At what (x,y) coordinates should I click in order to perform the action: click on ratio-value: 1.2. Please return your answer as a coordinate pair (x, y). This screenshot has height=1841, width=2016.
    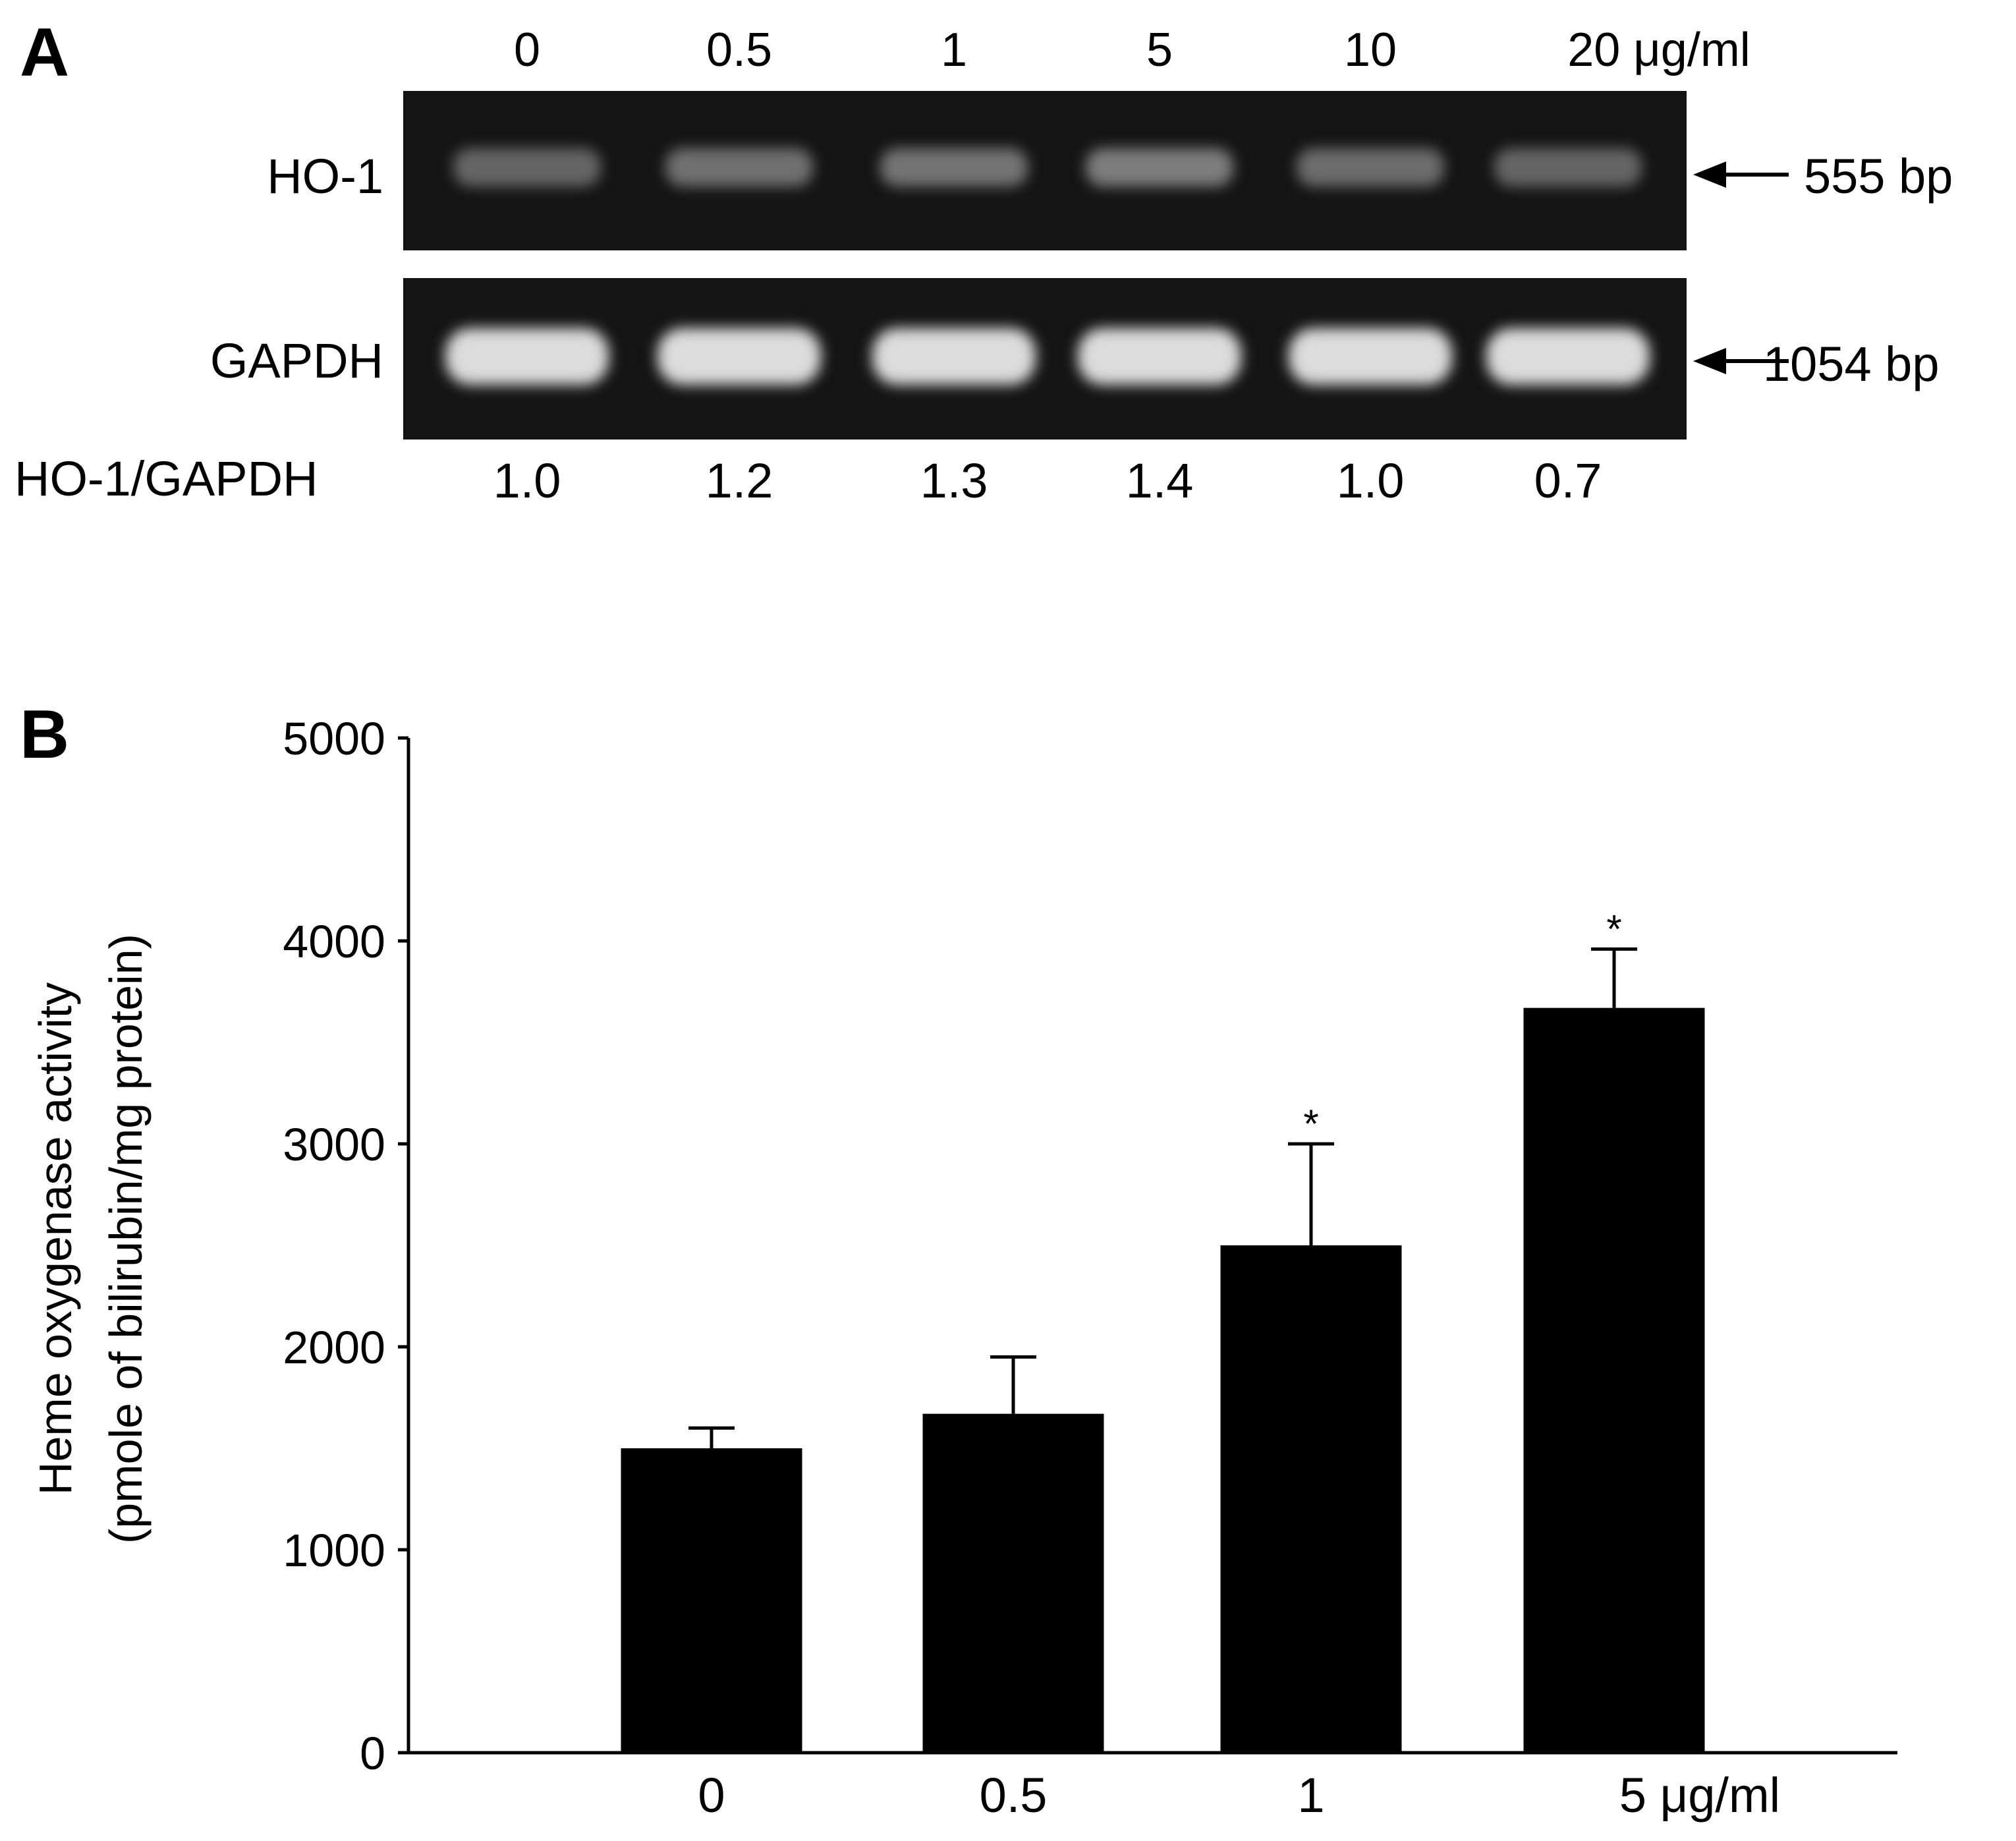
    Looking at the image, I should click on (739, 481).